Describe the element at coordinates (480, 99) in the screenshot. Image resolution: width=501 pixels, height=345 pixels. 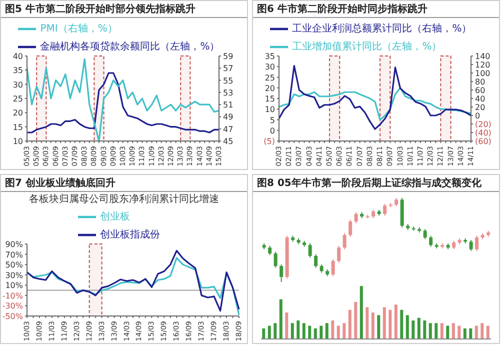
I see `y2-tick-label: 40` at that location.